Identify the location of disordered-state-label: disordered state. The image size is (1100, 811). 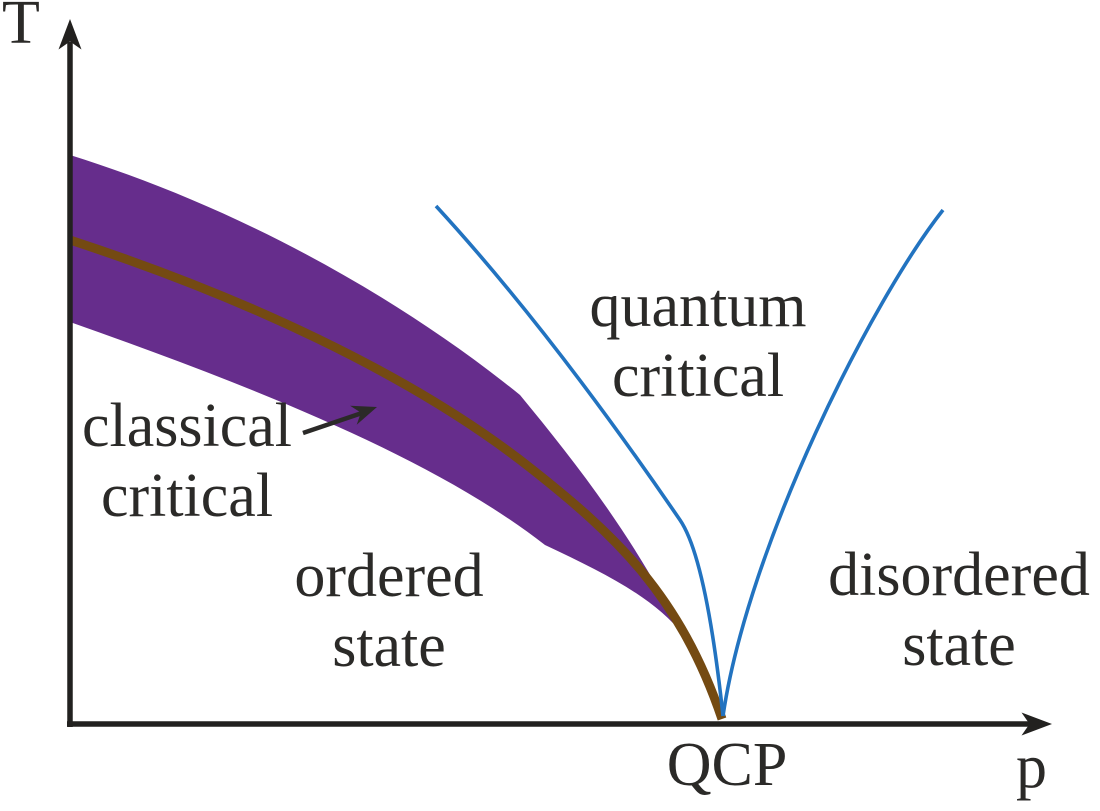
(954, 610).